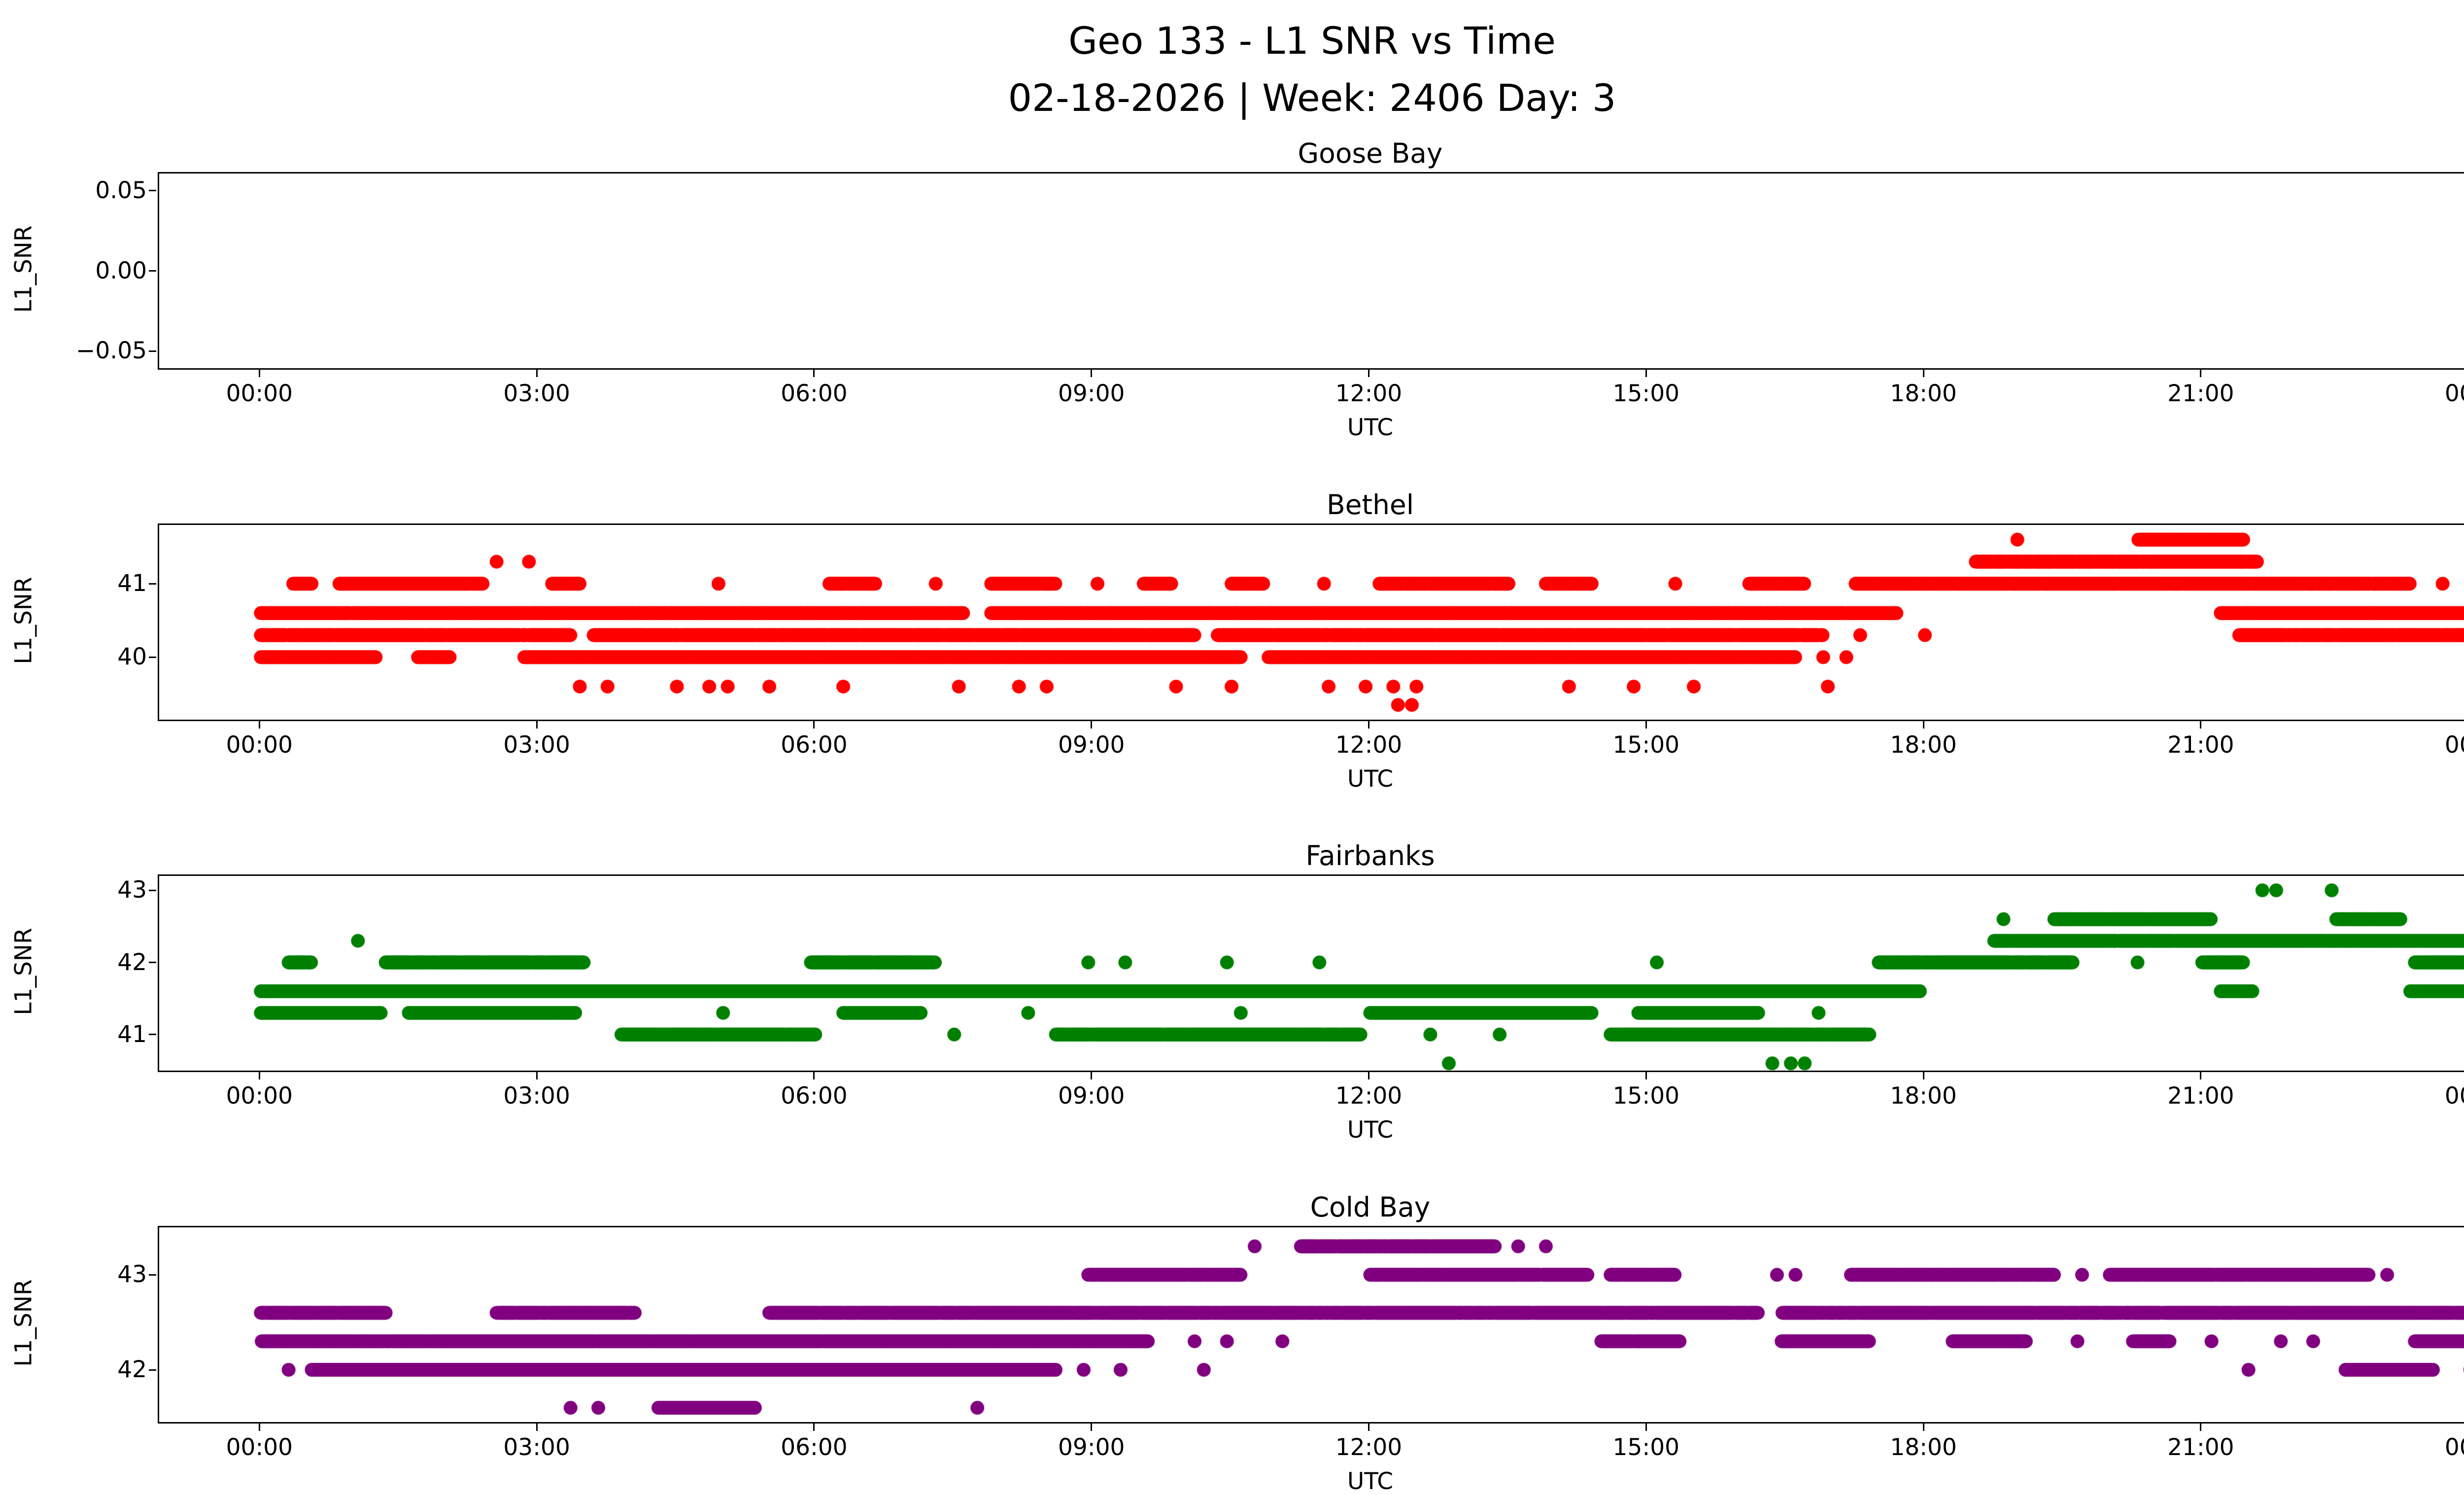 Image resolution: width=2464 pixels, height=1495 pixels. Describe the element at coordinates (1370, 855) in the screenshot. I see `subplot-title: Fairbanks` at that location.